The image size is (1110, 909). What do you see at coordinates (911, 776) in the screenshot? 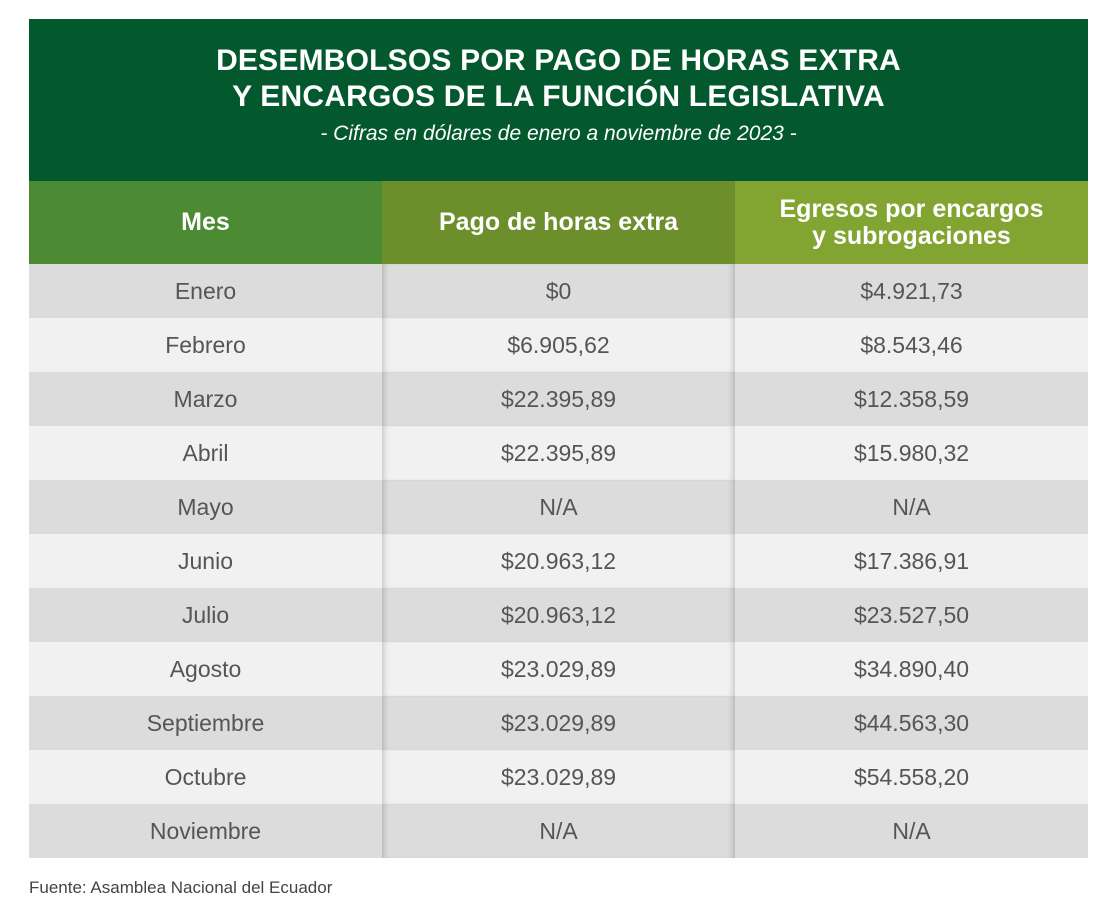
I see `cell-egresos: $54.558,20` at bounding box center [911, 776].